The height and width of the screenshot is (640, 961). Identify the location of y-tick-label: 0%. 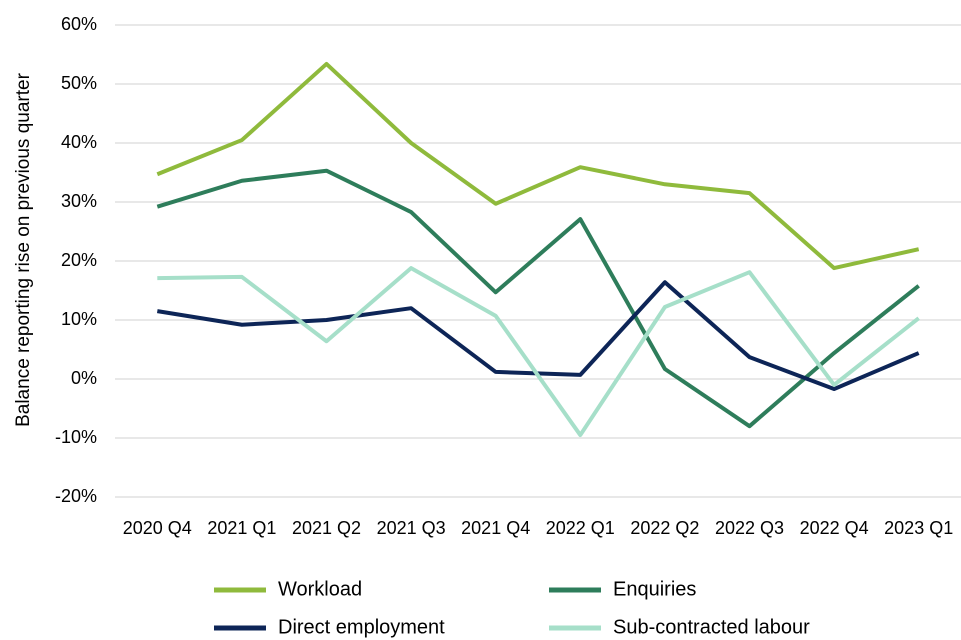
(84, 378).